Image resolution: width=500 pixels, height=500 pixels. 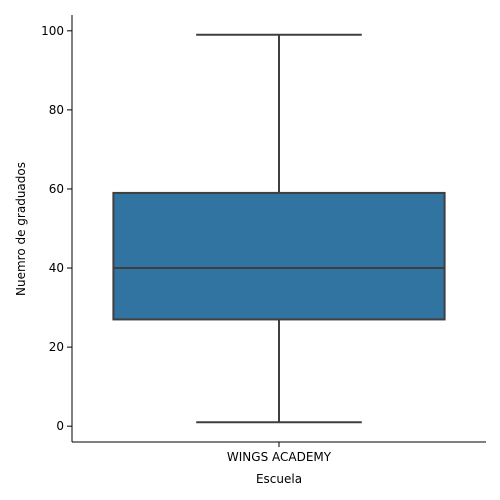 What do you see at coordinates (56, 347) in the screenshot?
I see `y-tick-label: 20` at bounding box center [56, 347].